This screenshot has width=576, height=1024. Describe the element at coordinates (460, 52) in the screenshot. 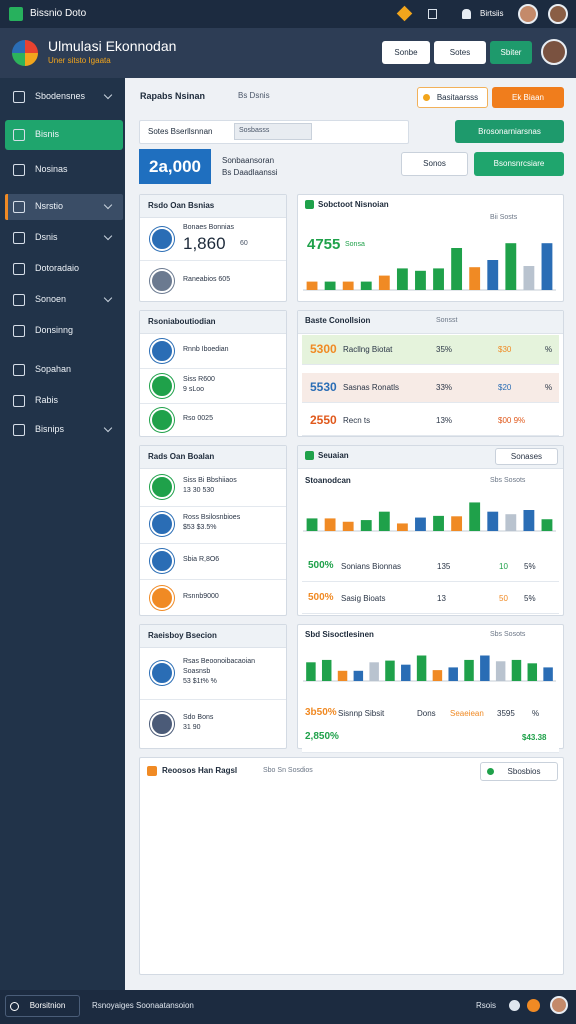

I see `header-dropdown: Sotes` at that location.